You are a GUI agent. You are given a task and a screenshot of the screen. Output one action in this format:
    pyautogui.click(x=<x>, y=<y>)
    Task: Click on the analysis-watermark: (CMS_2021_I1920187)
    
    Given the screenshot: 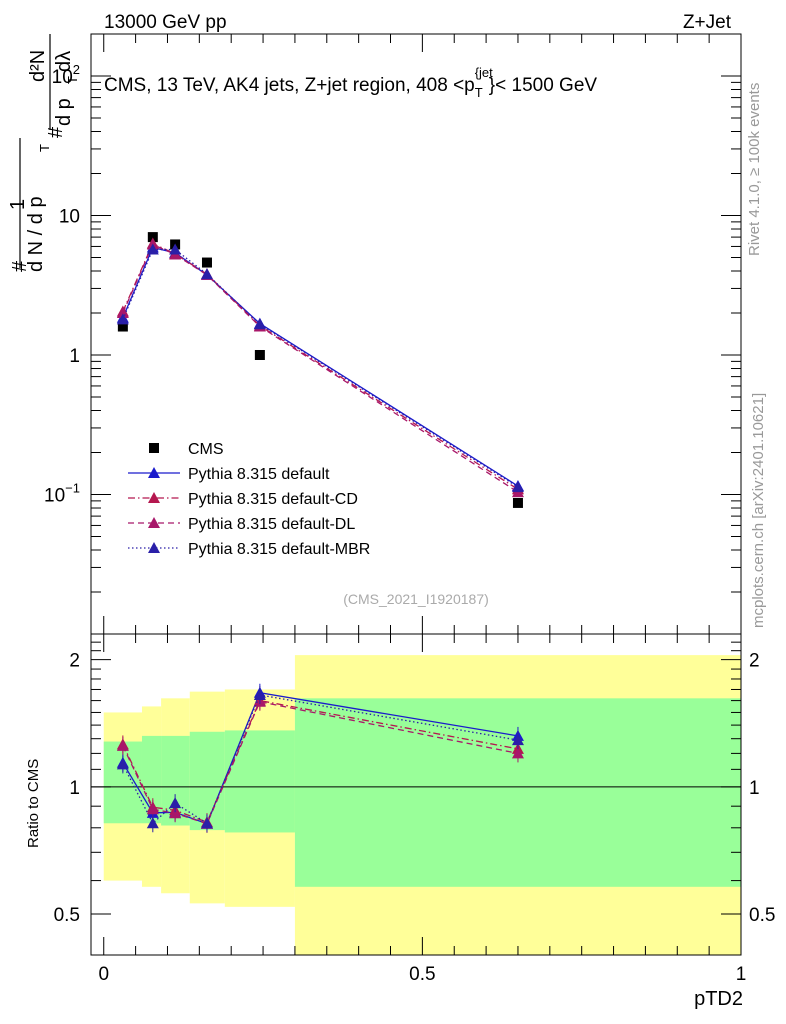 What is the action you would take?
    pyautogui.click(x=416, y=599)
    